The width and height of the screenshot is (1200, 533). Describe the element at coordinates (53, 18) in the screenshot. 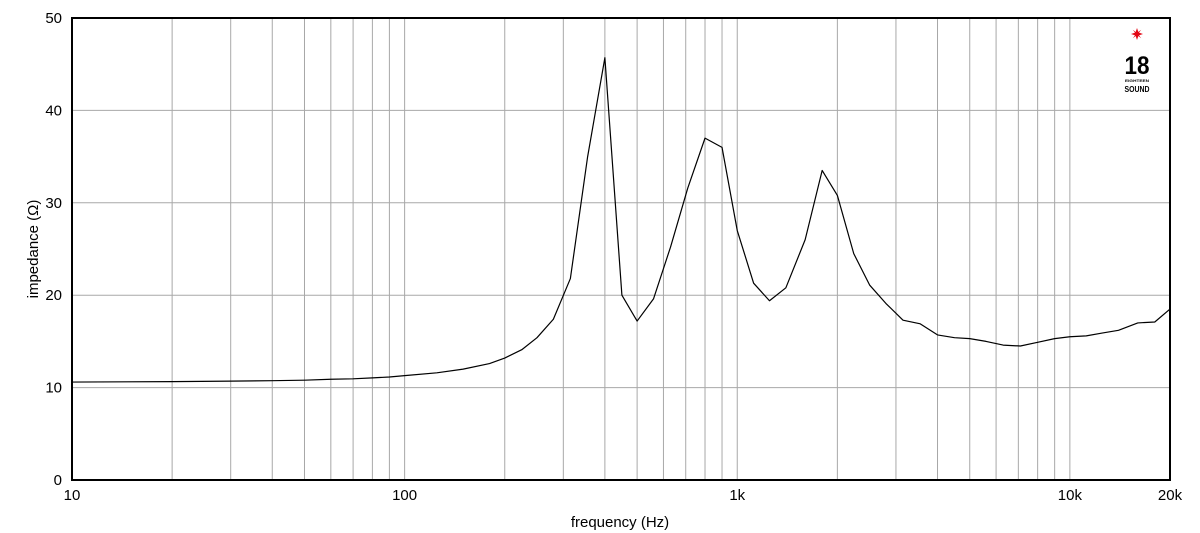

I see `y-tick-label: 50` at that location.